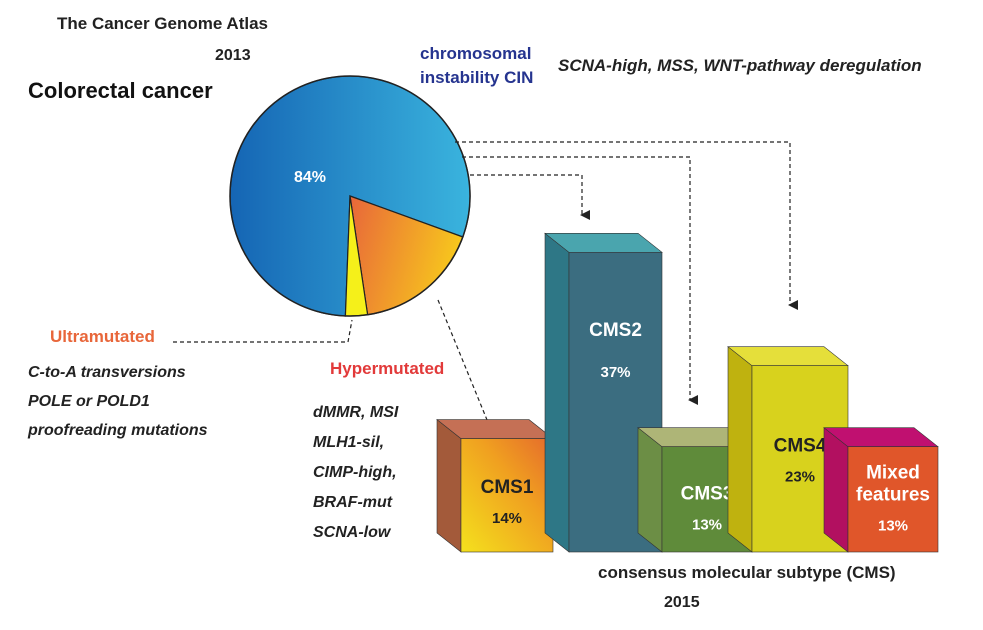 This screenshot has width=983, height=630. What do you see at coordinates (740, 65) in the screenshot?
I see `cin-features: SCNA-high, MSS, WNT-pathway deregulation` at bounding box center [740, 65].